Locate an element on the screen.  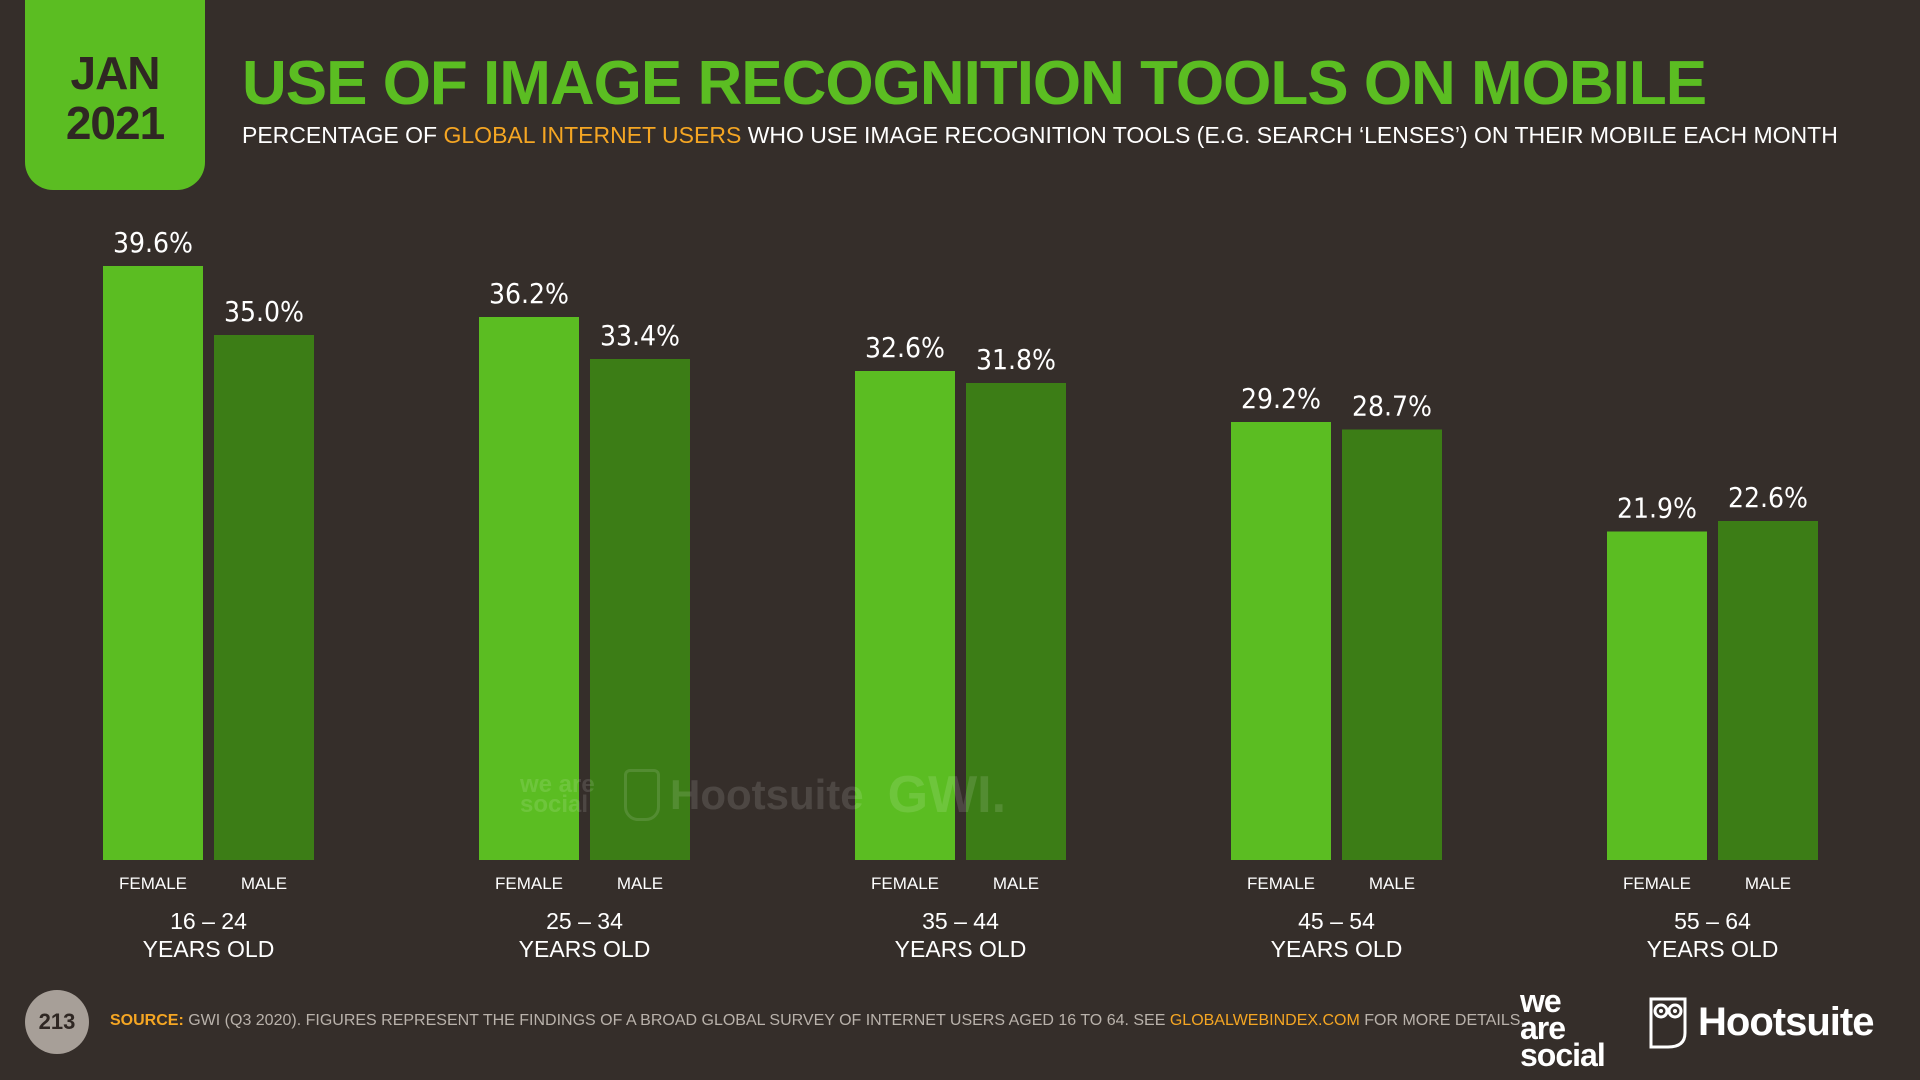
source-label: SOURCE: is located at coordinates (147, 1020).